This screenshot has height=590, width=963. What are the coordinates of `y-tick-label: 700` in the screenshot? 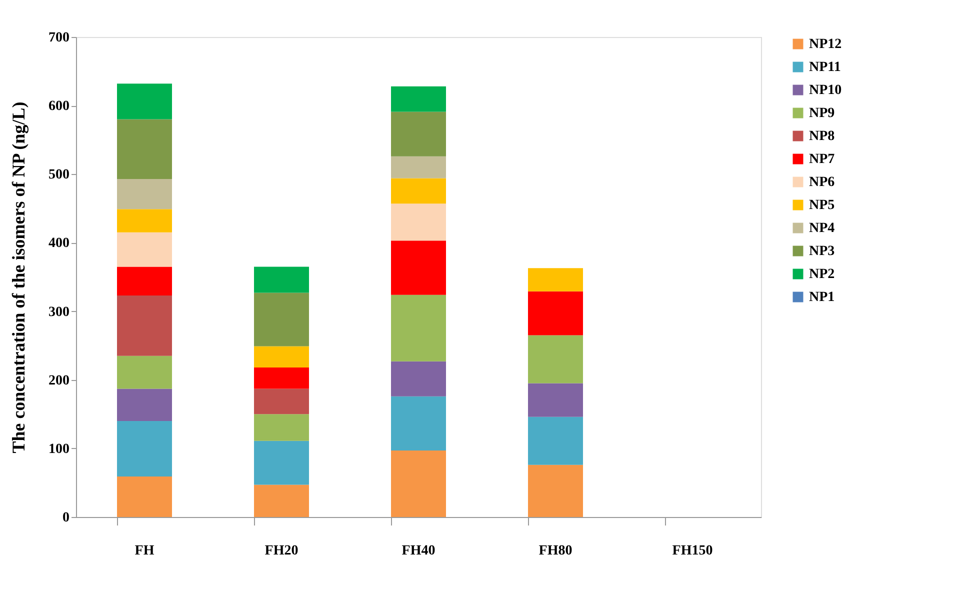 It's located at (59, 38).